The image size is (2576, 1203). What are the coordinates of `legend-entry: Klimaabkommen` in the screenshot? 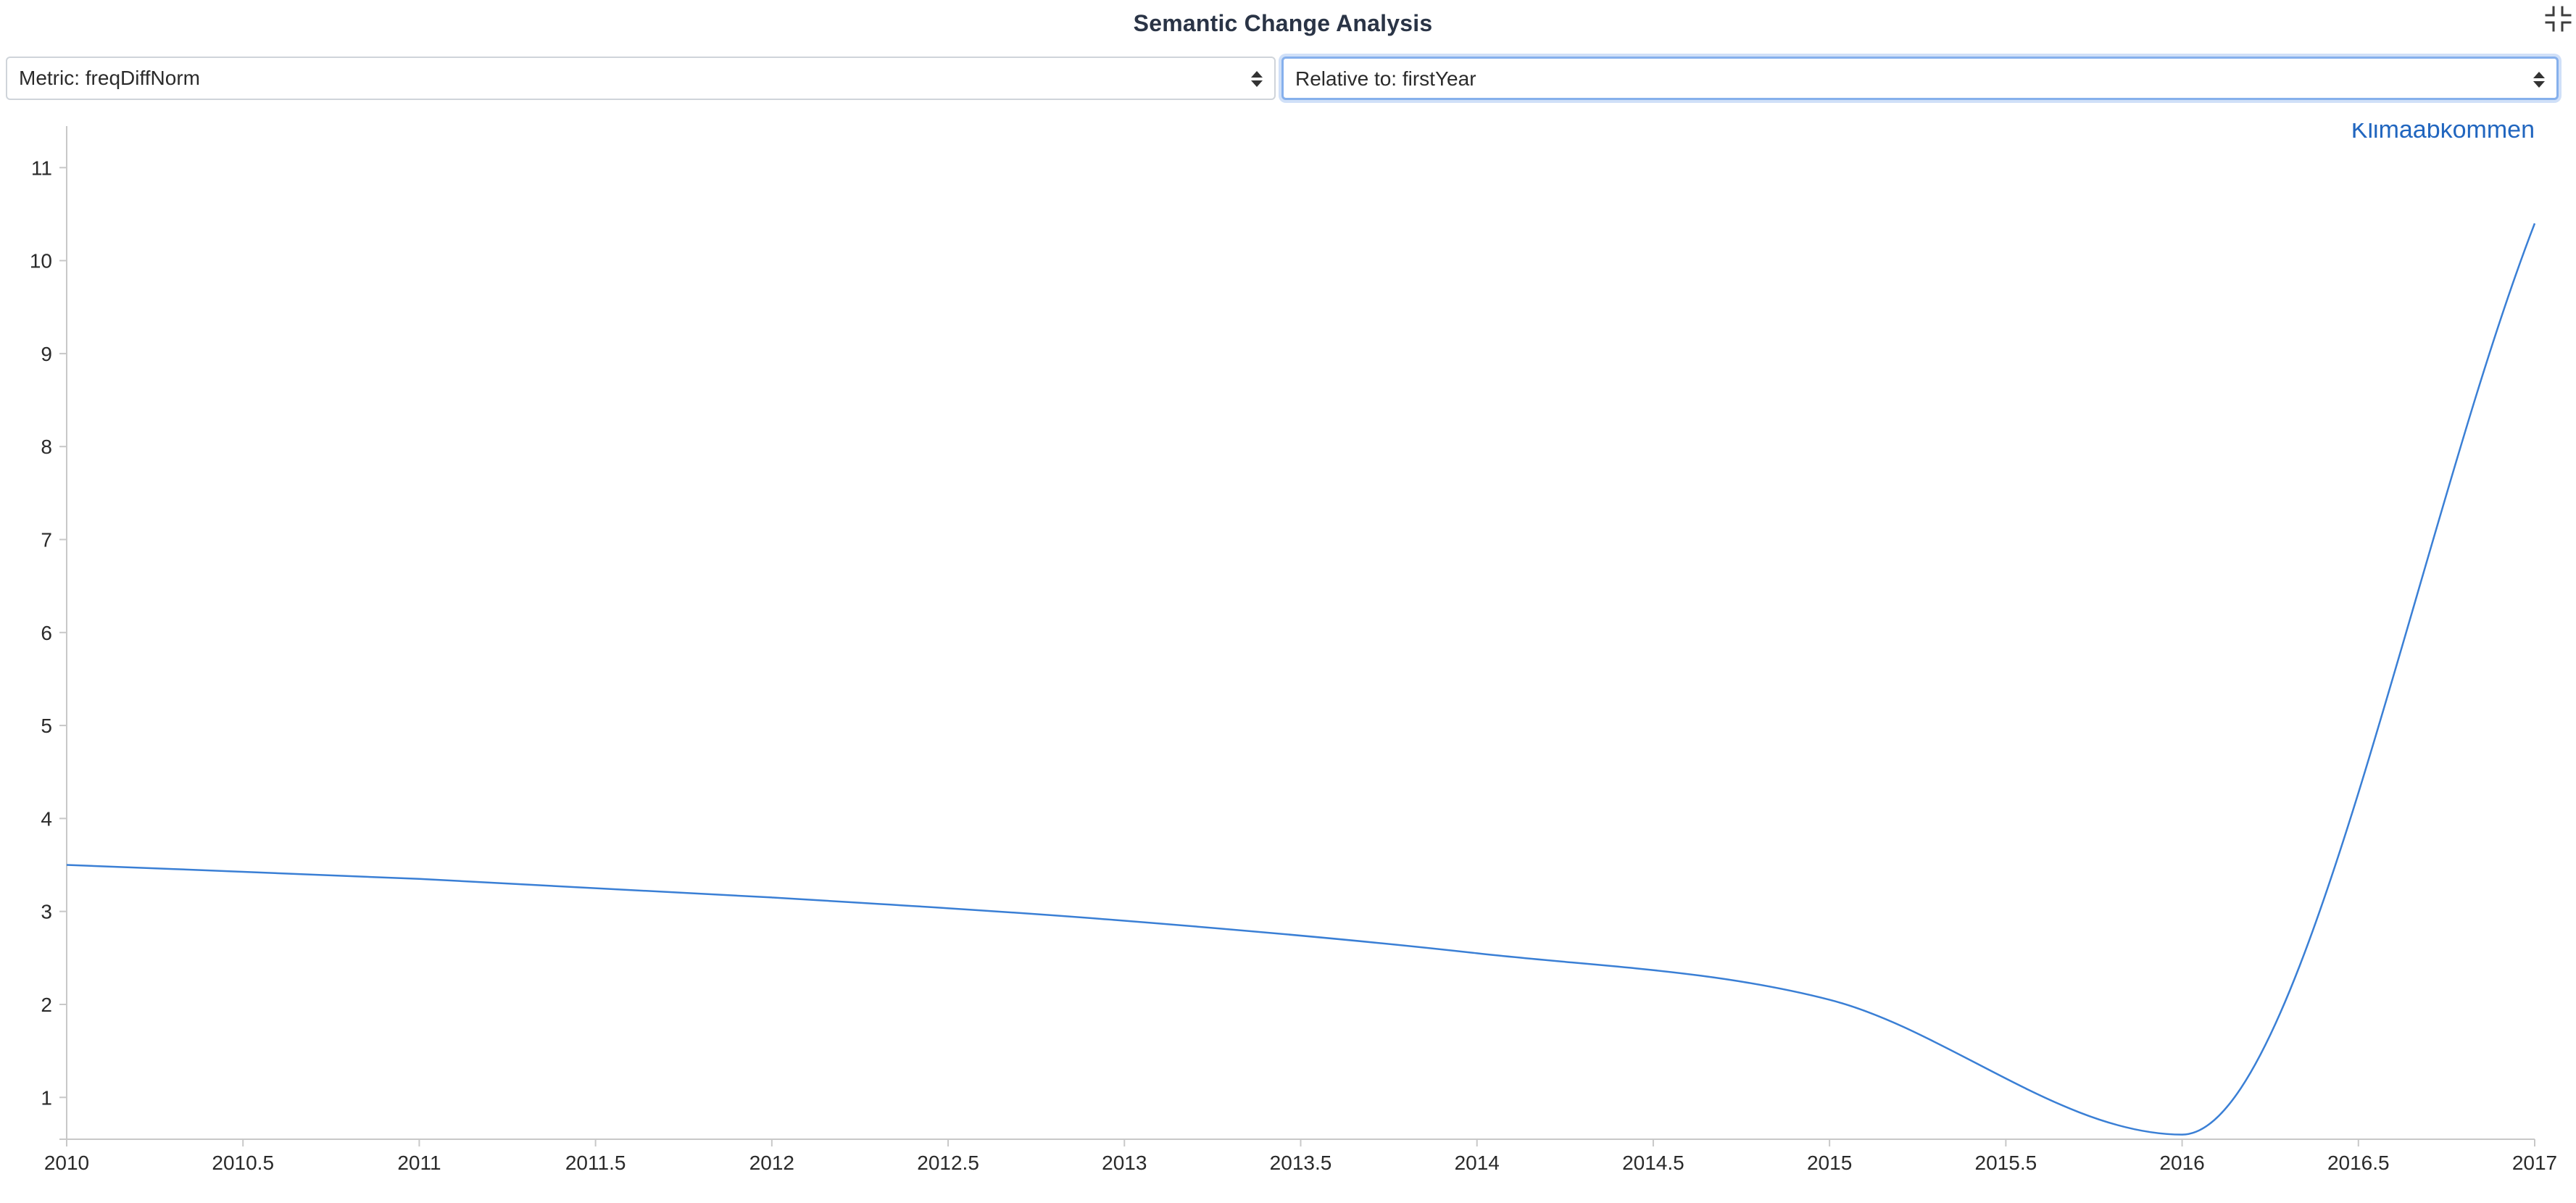 It's located at (2443, 133).